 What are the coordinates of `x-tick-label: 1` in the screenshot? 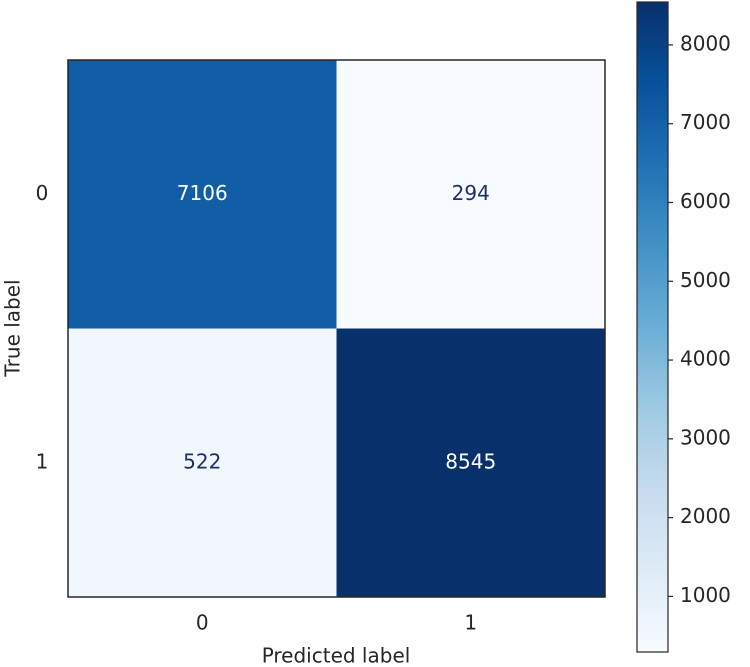 It's located at (470, 623).